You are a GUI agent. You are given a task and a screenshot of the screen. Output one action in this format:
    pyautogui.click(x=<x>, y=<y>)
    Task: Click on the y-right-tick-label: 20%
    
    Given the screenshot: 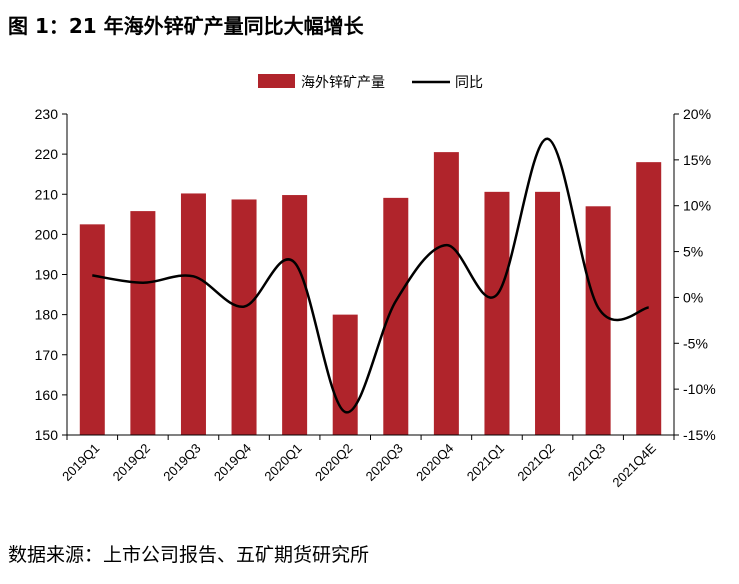 What is the action you would take?
    pyautogui.click(x=697, y=114)
    